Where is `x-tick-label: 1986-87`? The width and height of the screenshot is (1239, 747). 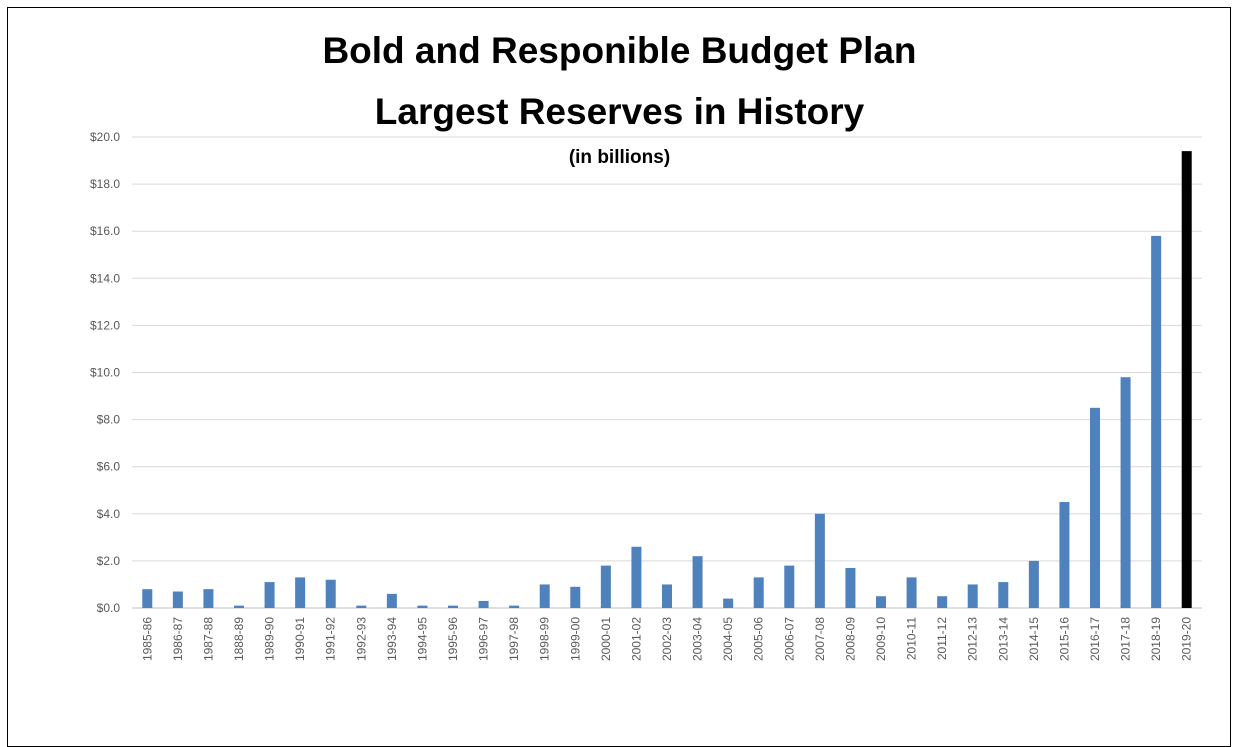 x-tick-label: 1986-87 is located at coordinates (178, 639).